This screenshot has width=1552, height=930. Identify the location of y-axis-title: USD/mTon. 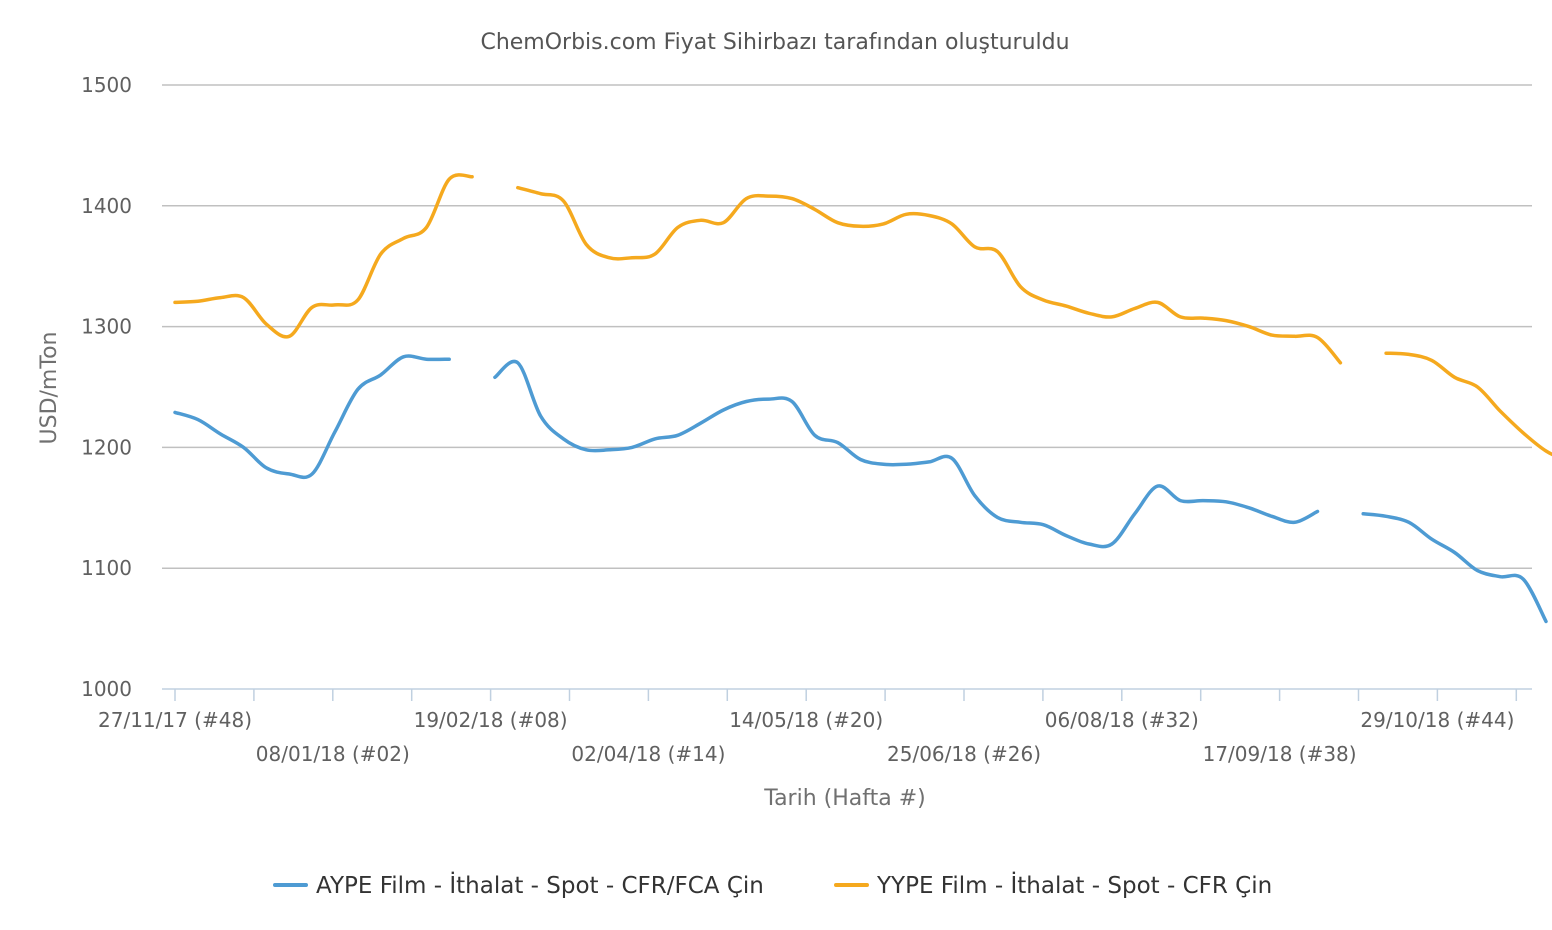
(49, 388).